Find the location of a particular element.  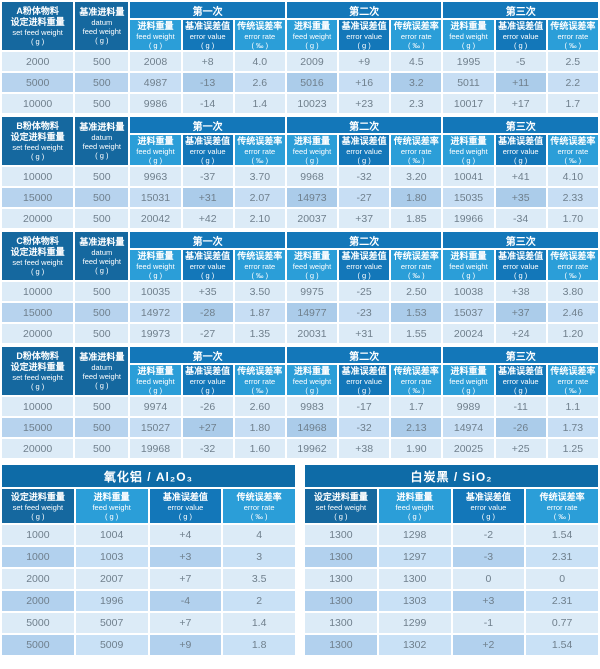

cell-error-value: +42 is located at coordinates (207, 218).